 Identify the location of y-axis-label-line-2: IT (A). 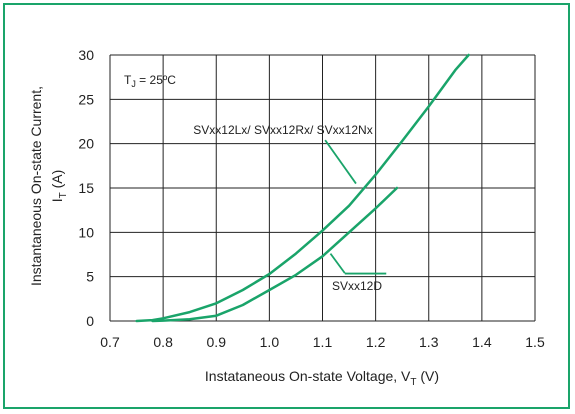
(59, 186).